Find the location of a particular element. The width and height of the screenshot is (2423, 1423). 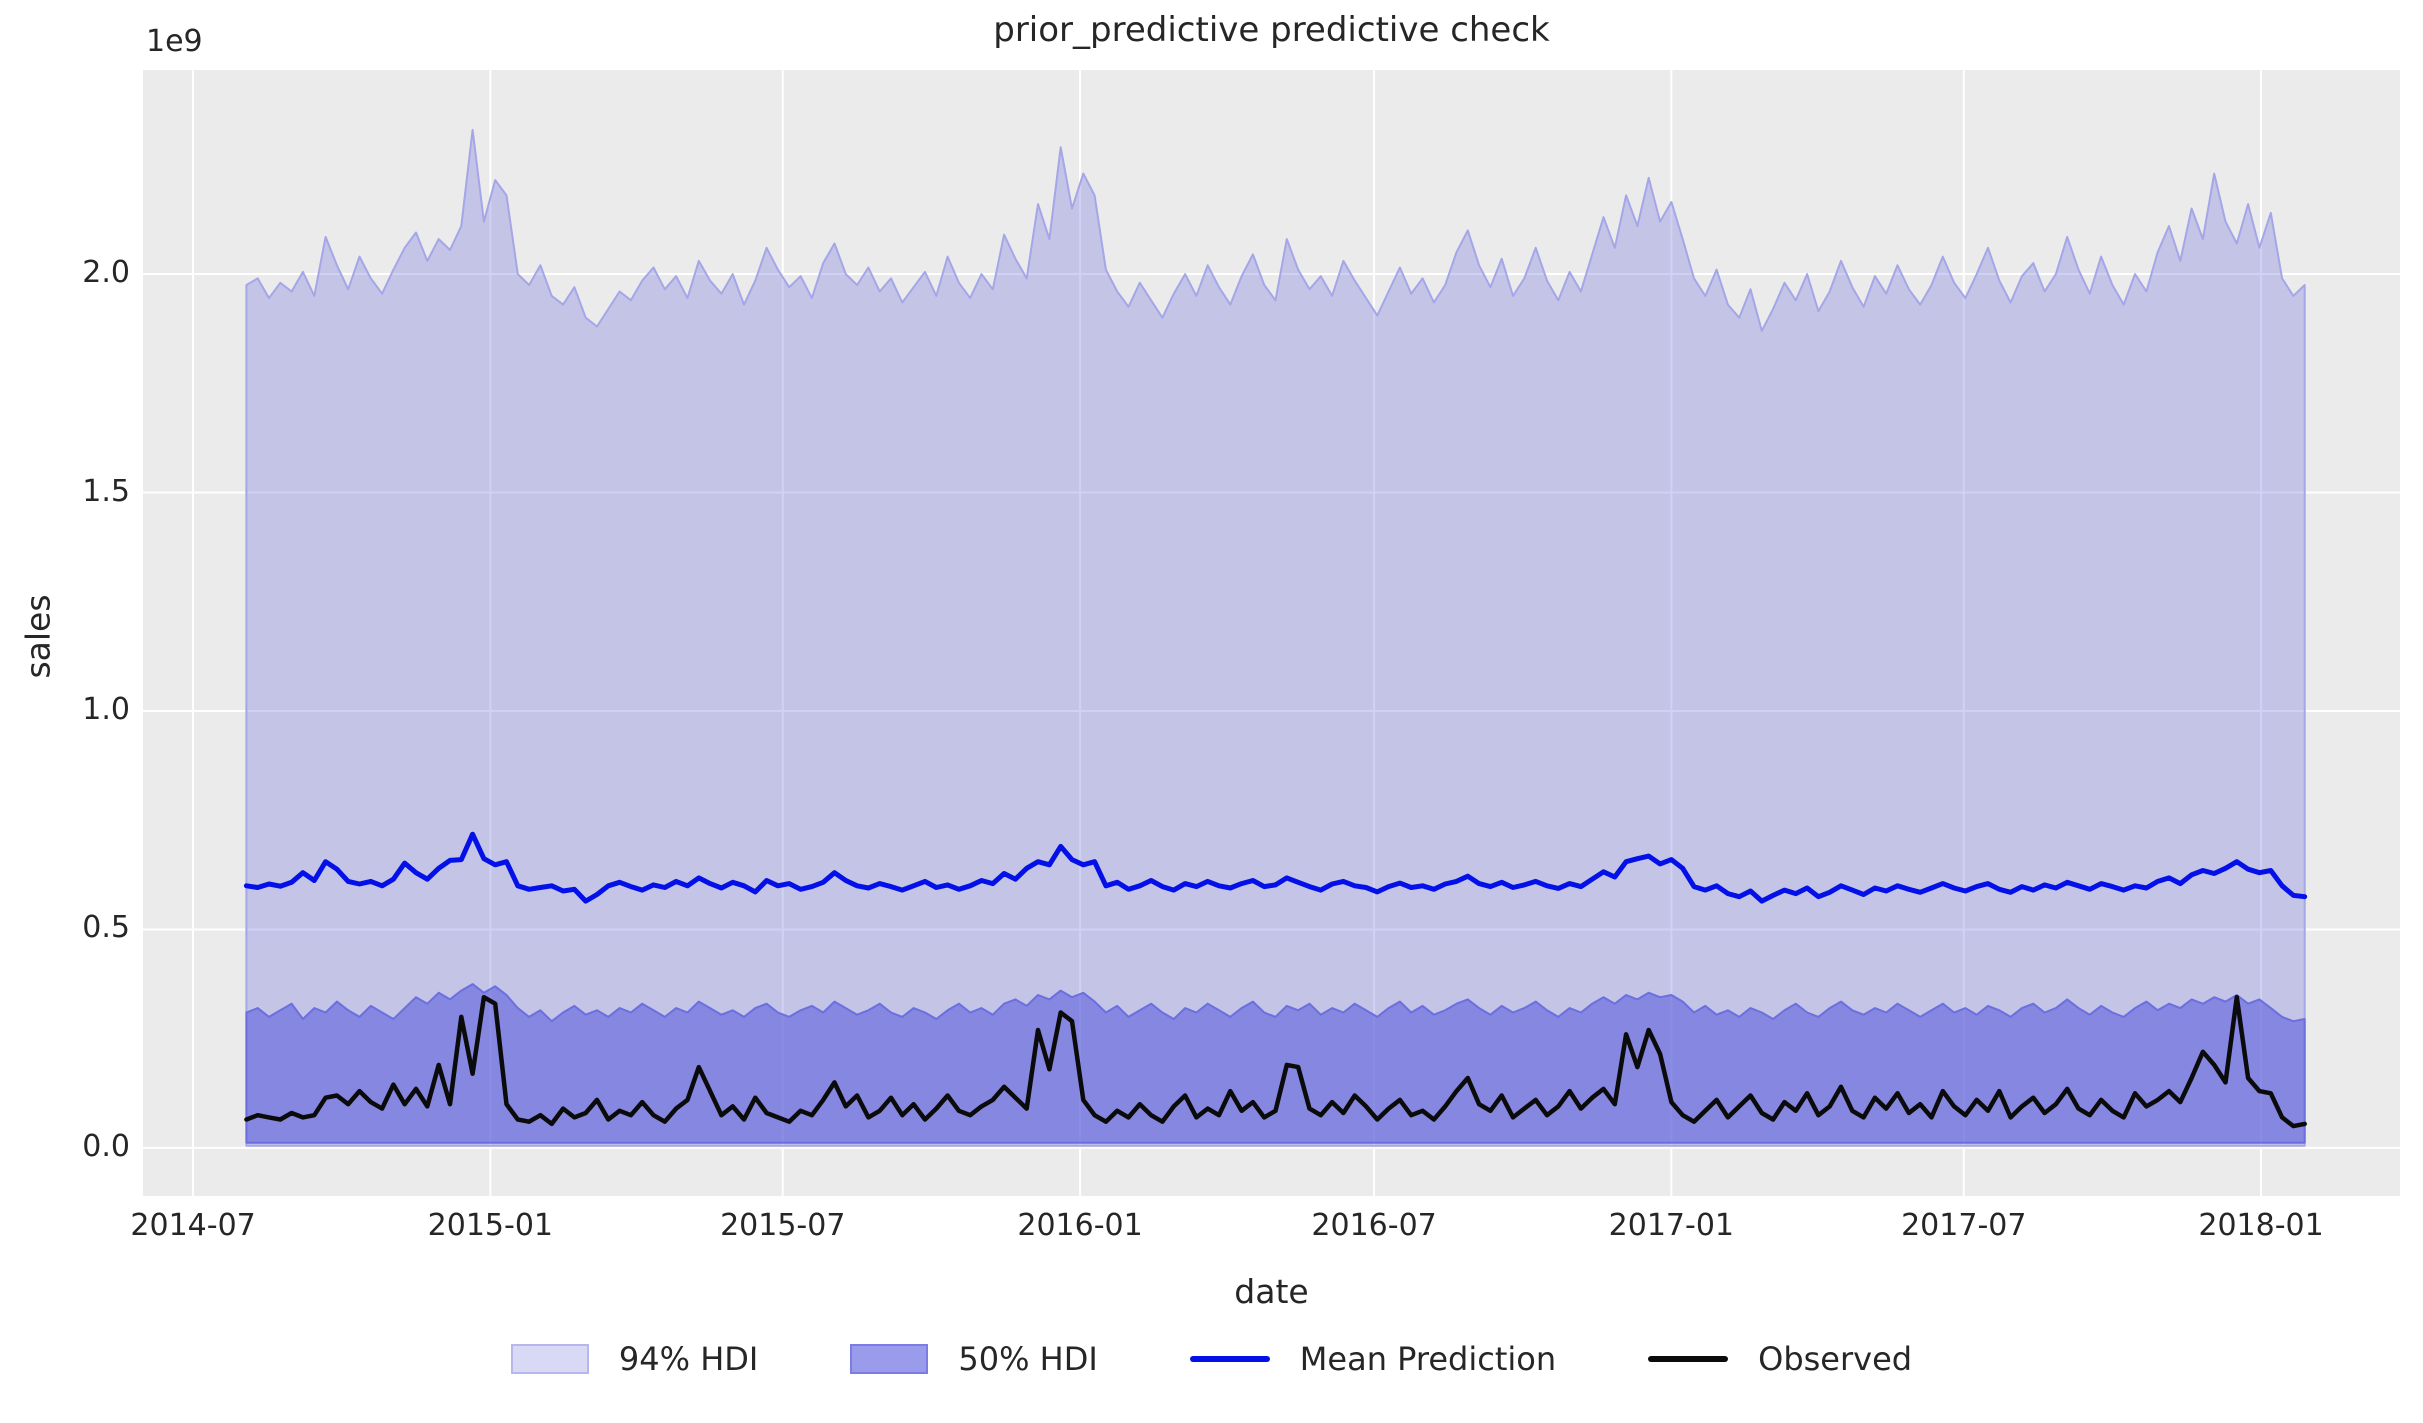

x-tick-label: 2014-07 is located at coordinates (193, 1225).